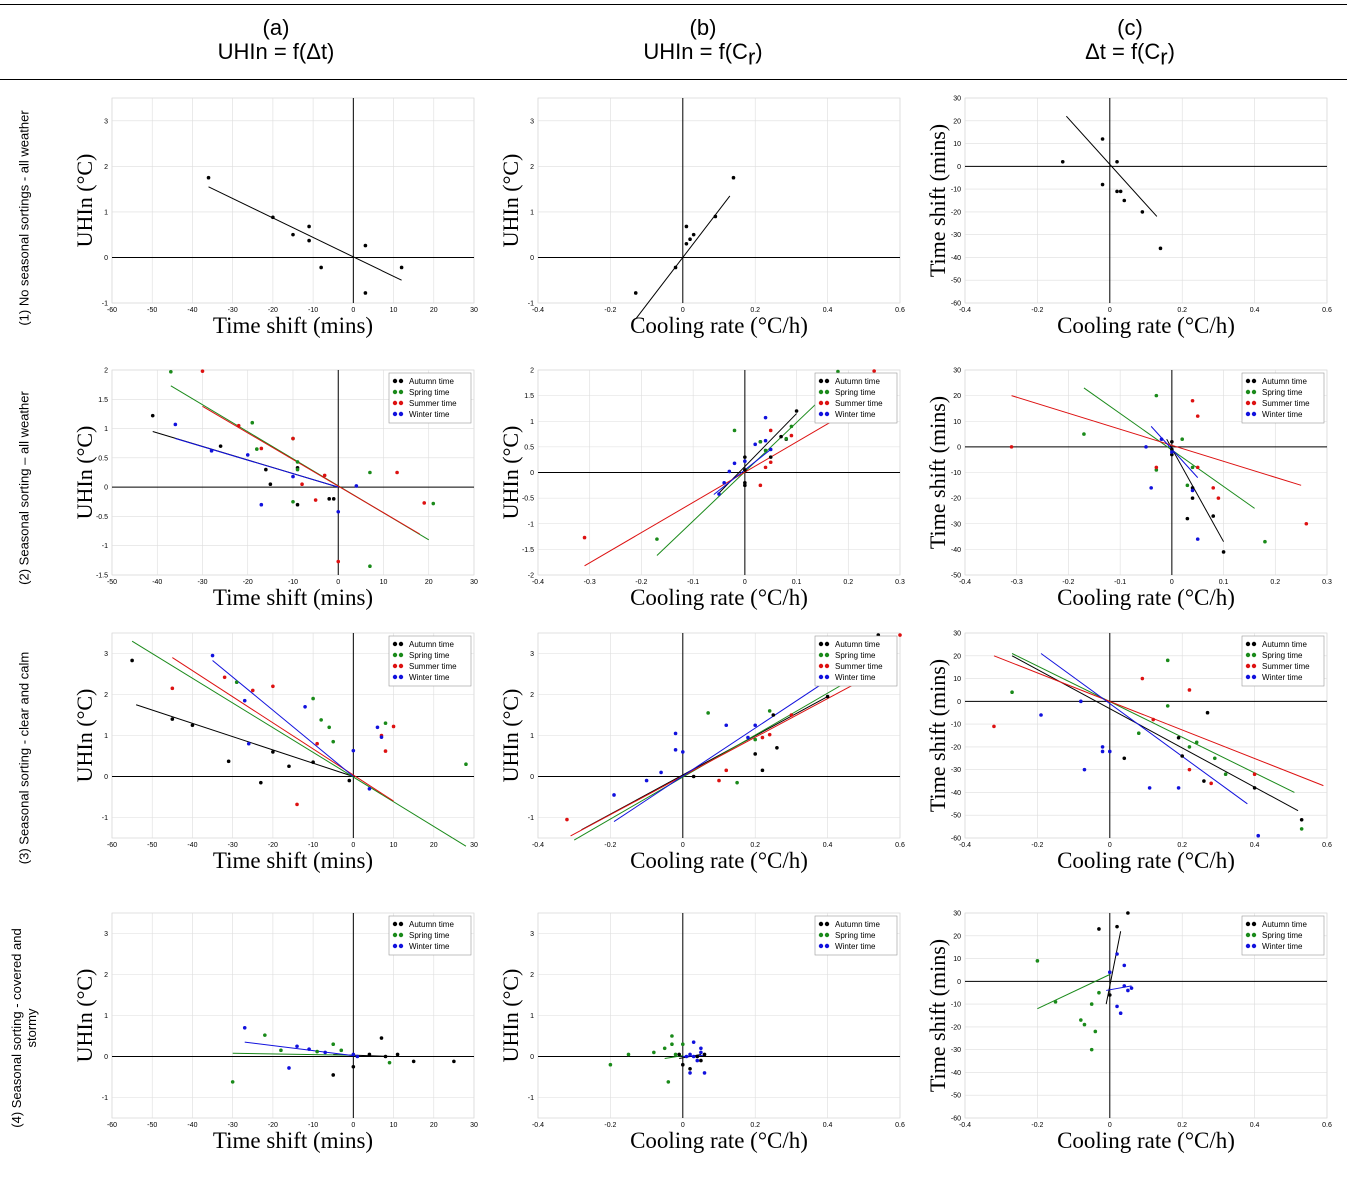  I want to click on y-tick-label: 10, so click(957, 422).